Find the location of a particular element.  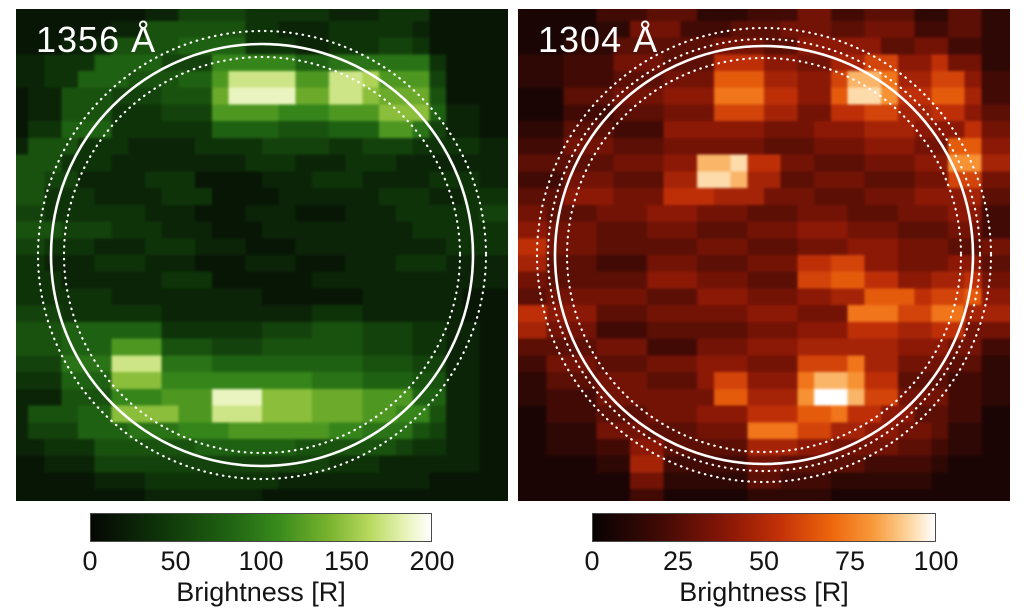

wavelength-label-1356A: 1356 Å is located at coordinates (96, 39).